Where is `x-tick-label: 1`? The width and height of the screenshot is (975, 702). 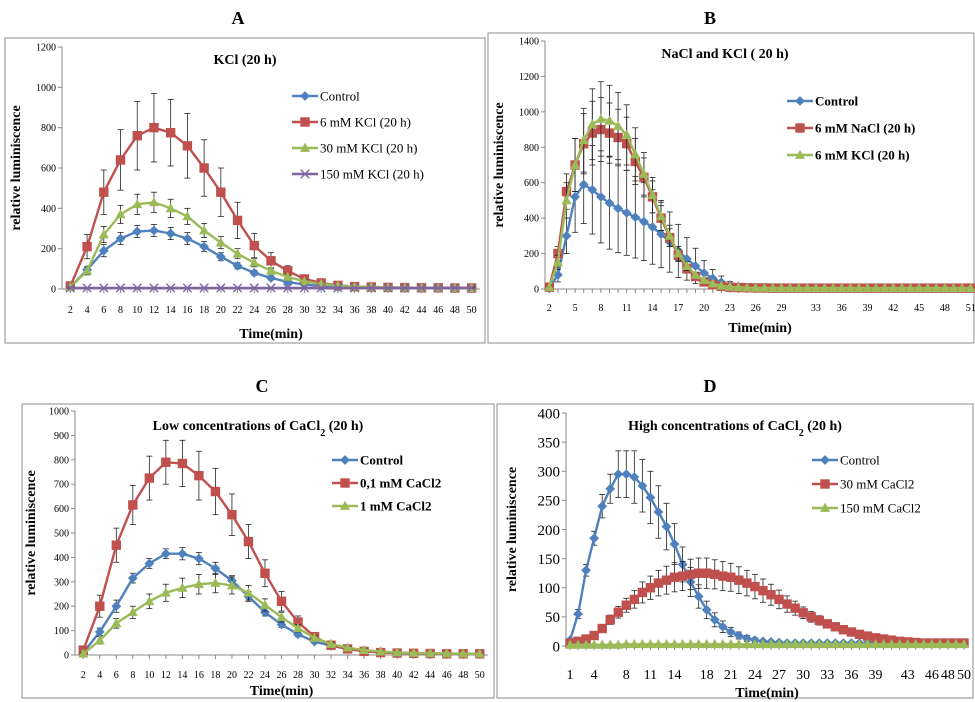 x-tick-label: 1 is located at coordinates (570, 675).